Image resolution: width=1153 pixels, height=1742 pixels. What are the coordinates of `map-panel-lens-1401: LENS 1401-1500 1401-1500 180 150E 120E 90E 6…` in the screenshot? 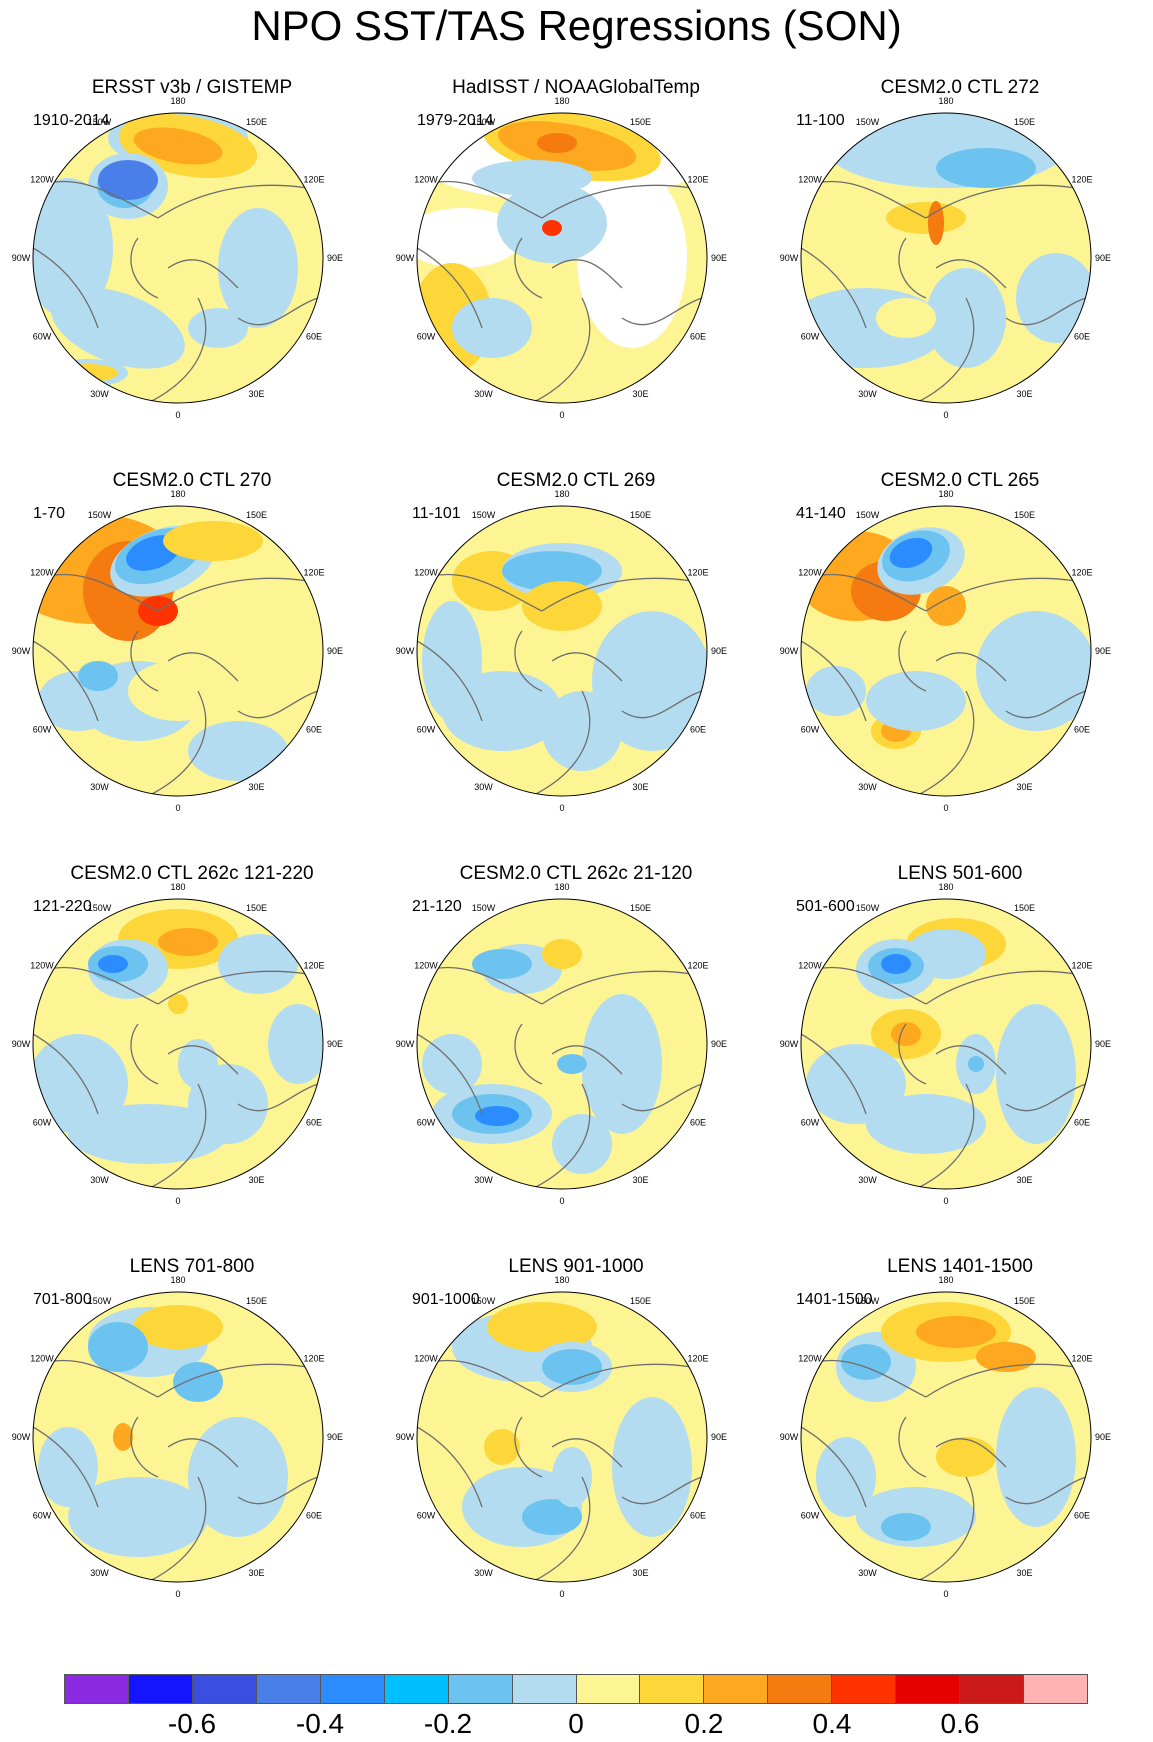 It's located at (960, 1389).